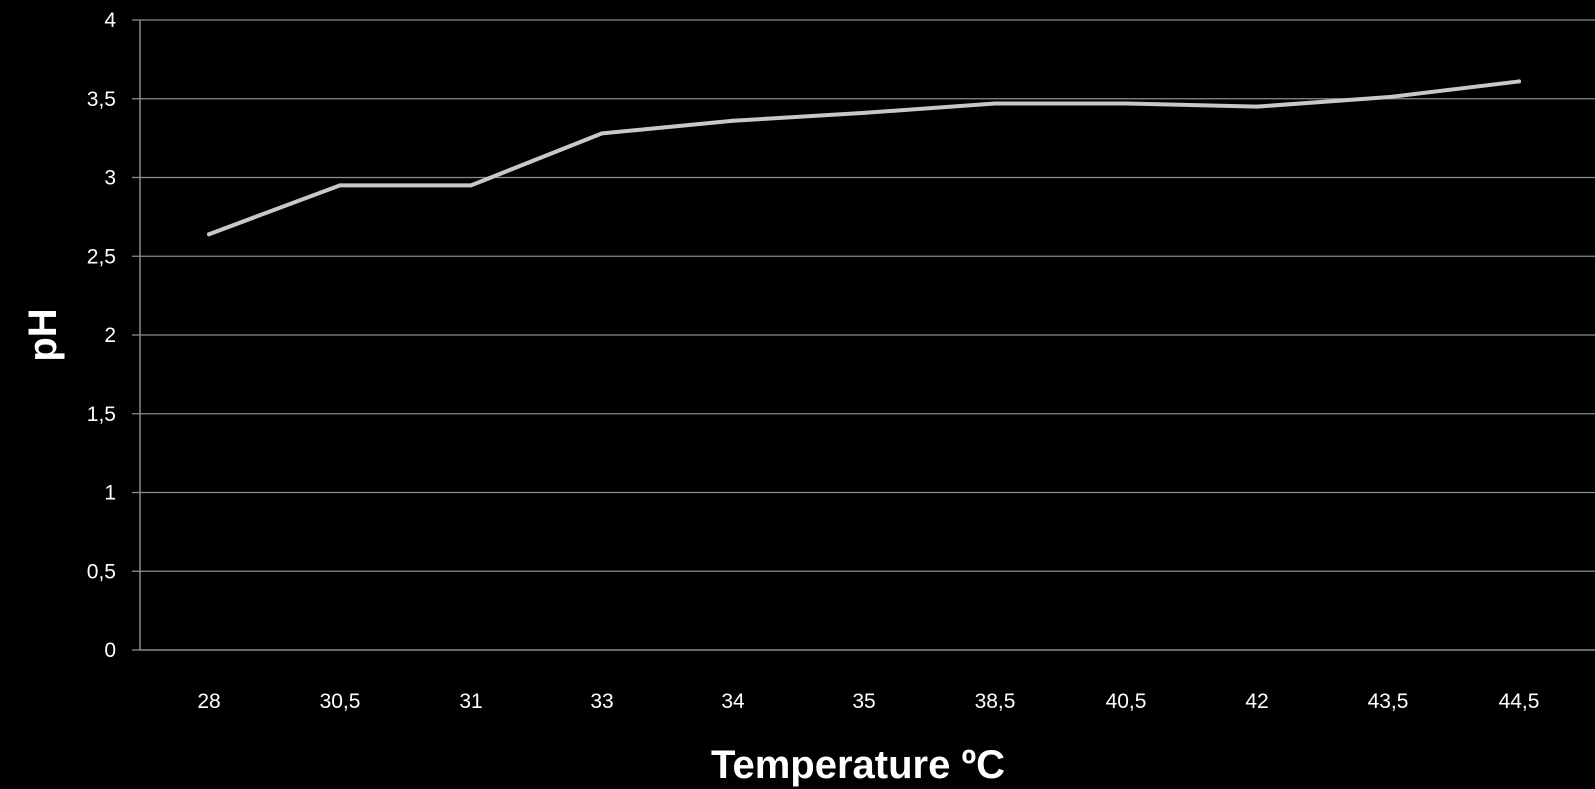  I want to click on x-axis: 28 30,5 31 33 34 35 38,5 40,5 42 43,5 44,5, so click(867, 681).